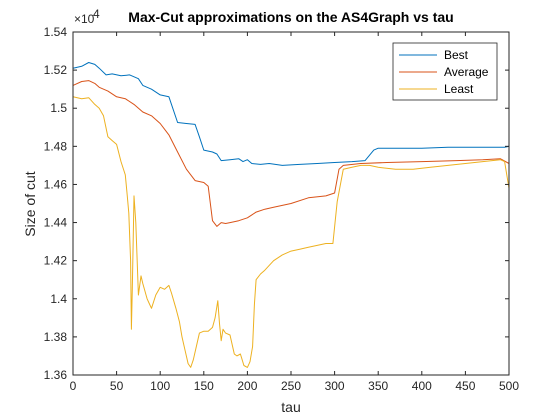  What do you see at coordinates (456, 55) in the screenshot?
I see `legend-label-best: Best` at bounding box center [456, 55].